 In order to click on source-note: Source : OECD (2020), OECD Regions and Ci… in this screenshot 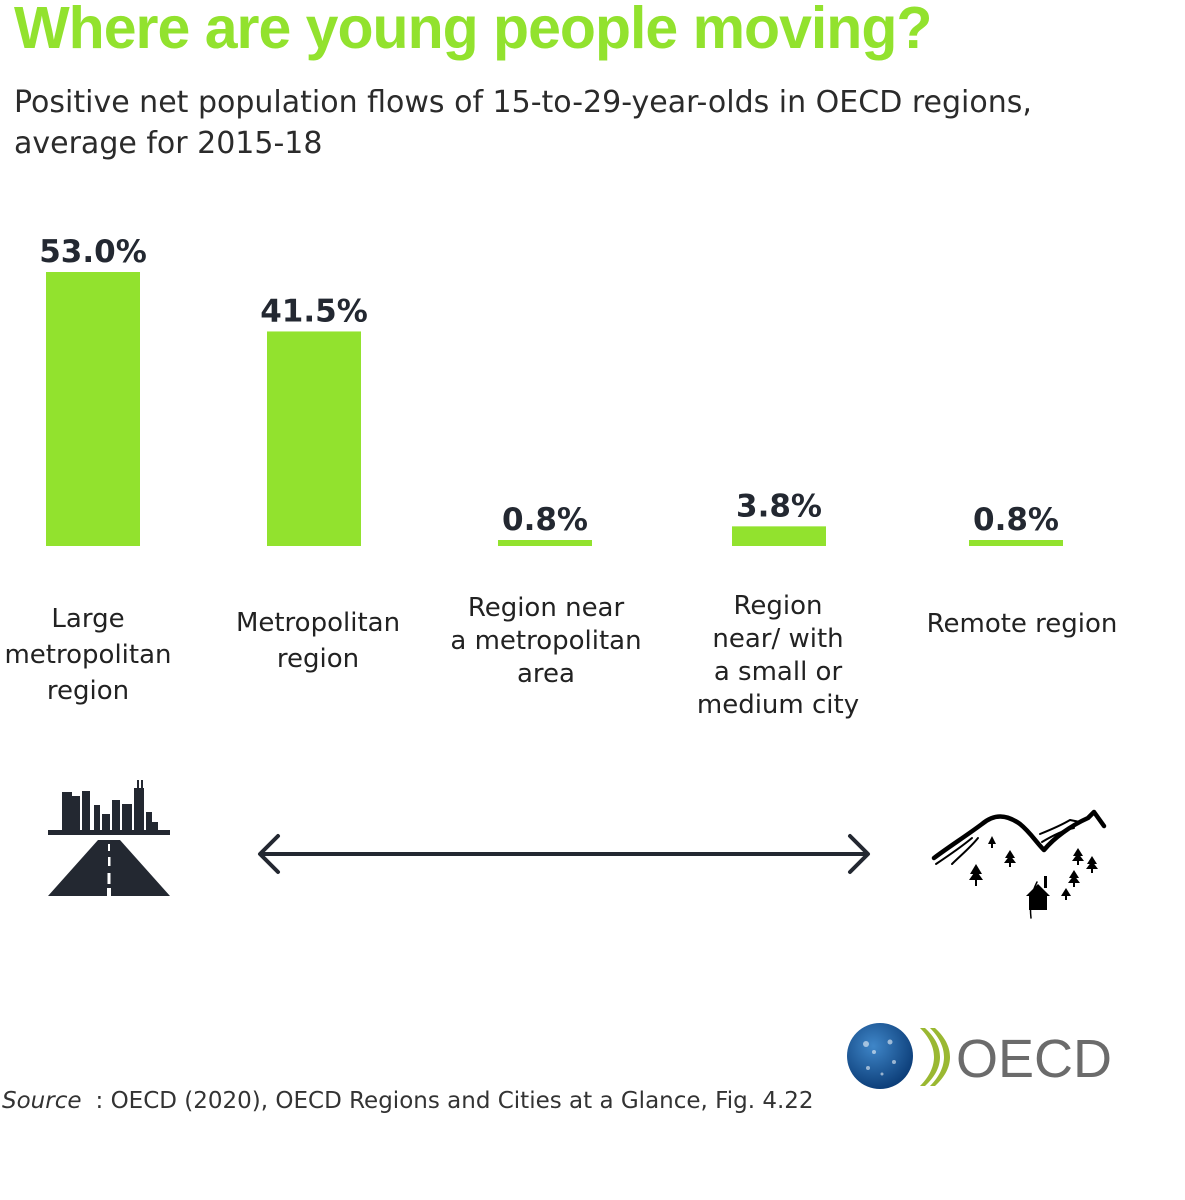, I will do `click(408, 1101)`.